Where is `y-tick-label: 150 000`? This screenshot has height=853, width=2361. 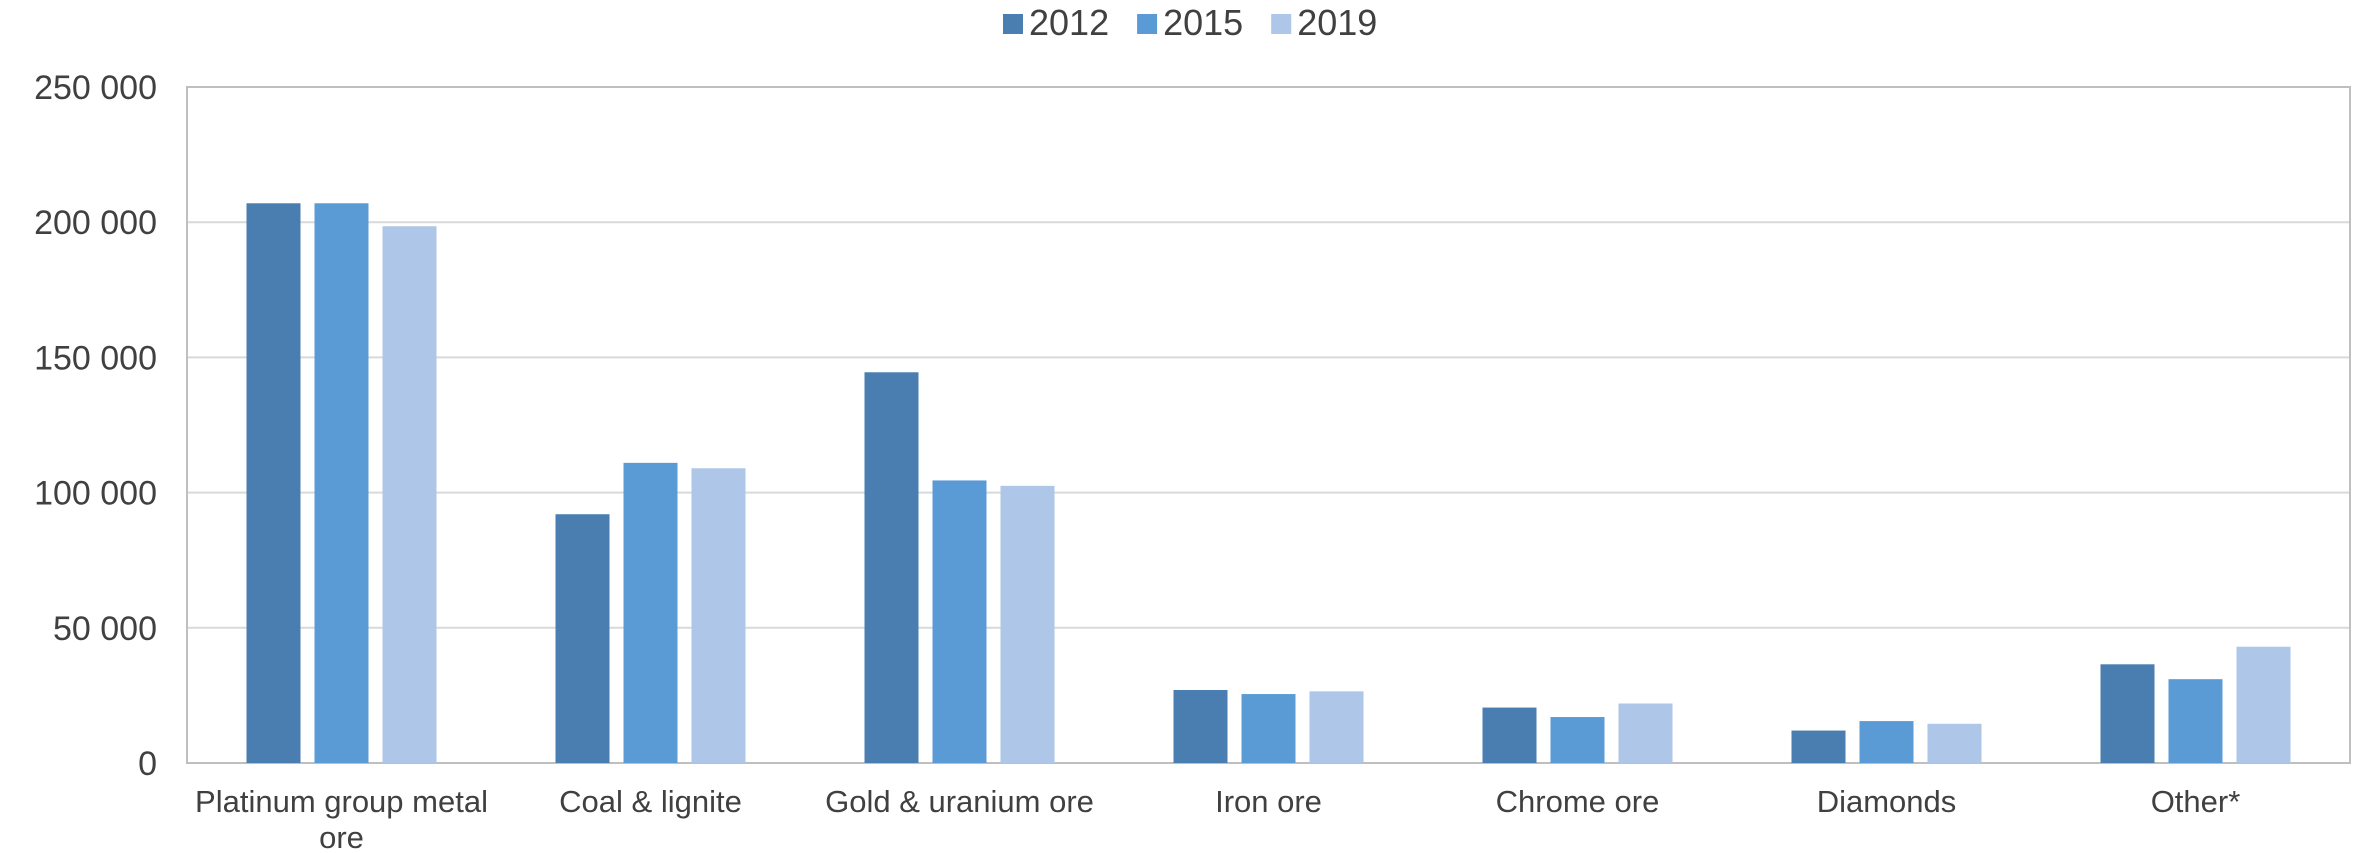
y-tick-label: 150 000 is located at coordinates (95, 358).